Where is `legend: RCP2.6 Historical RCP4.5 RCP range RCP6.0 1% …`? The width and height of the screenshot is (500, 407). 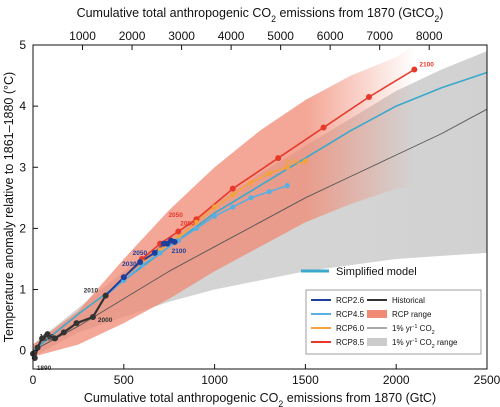 legend: RCP2.6 Historical RCP4.5 RCP range RCP6.0 1% … is located at coordinates (393, 322).